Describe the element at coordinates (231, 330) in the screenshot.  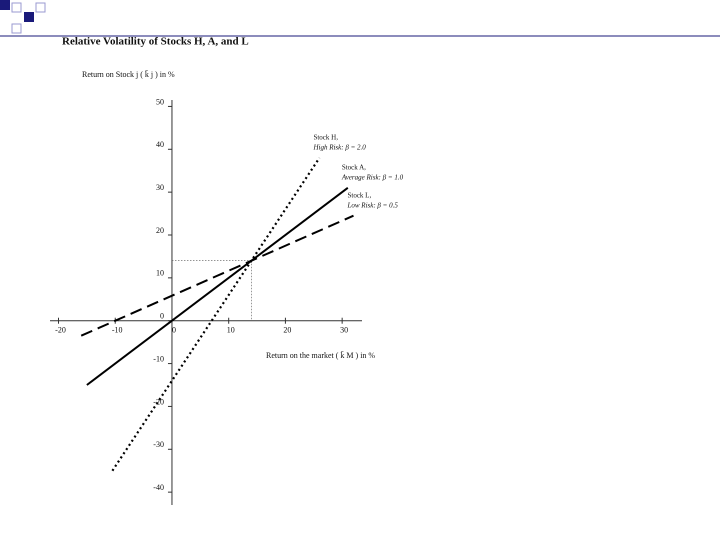
I see `x-tick-label: 10` at that location.